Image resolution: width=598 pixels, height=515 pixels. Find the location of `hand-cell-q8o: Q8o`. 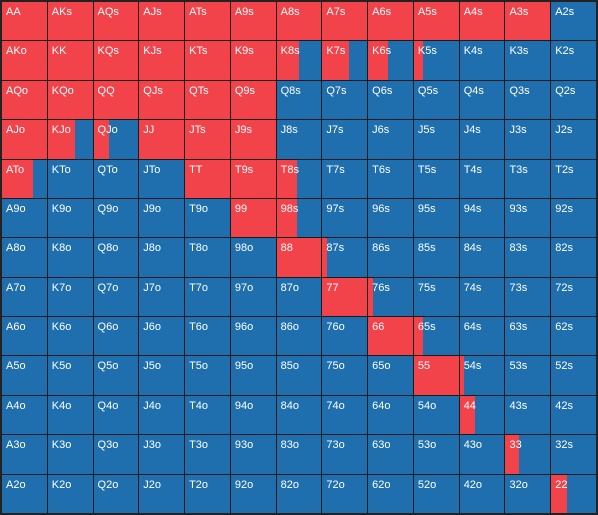

hand-cell-q8o: Q8o is located at coordinates (116, 257).